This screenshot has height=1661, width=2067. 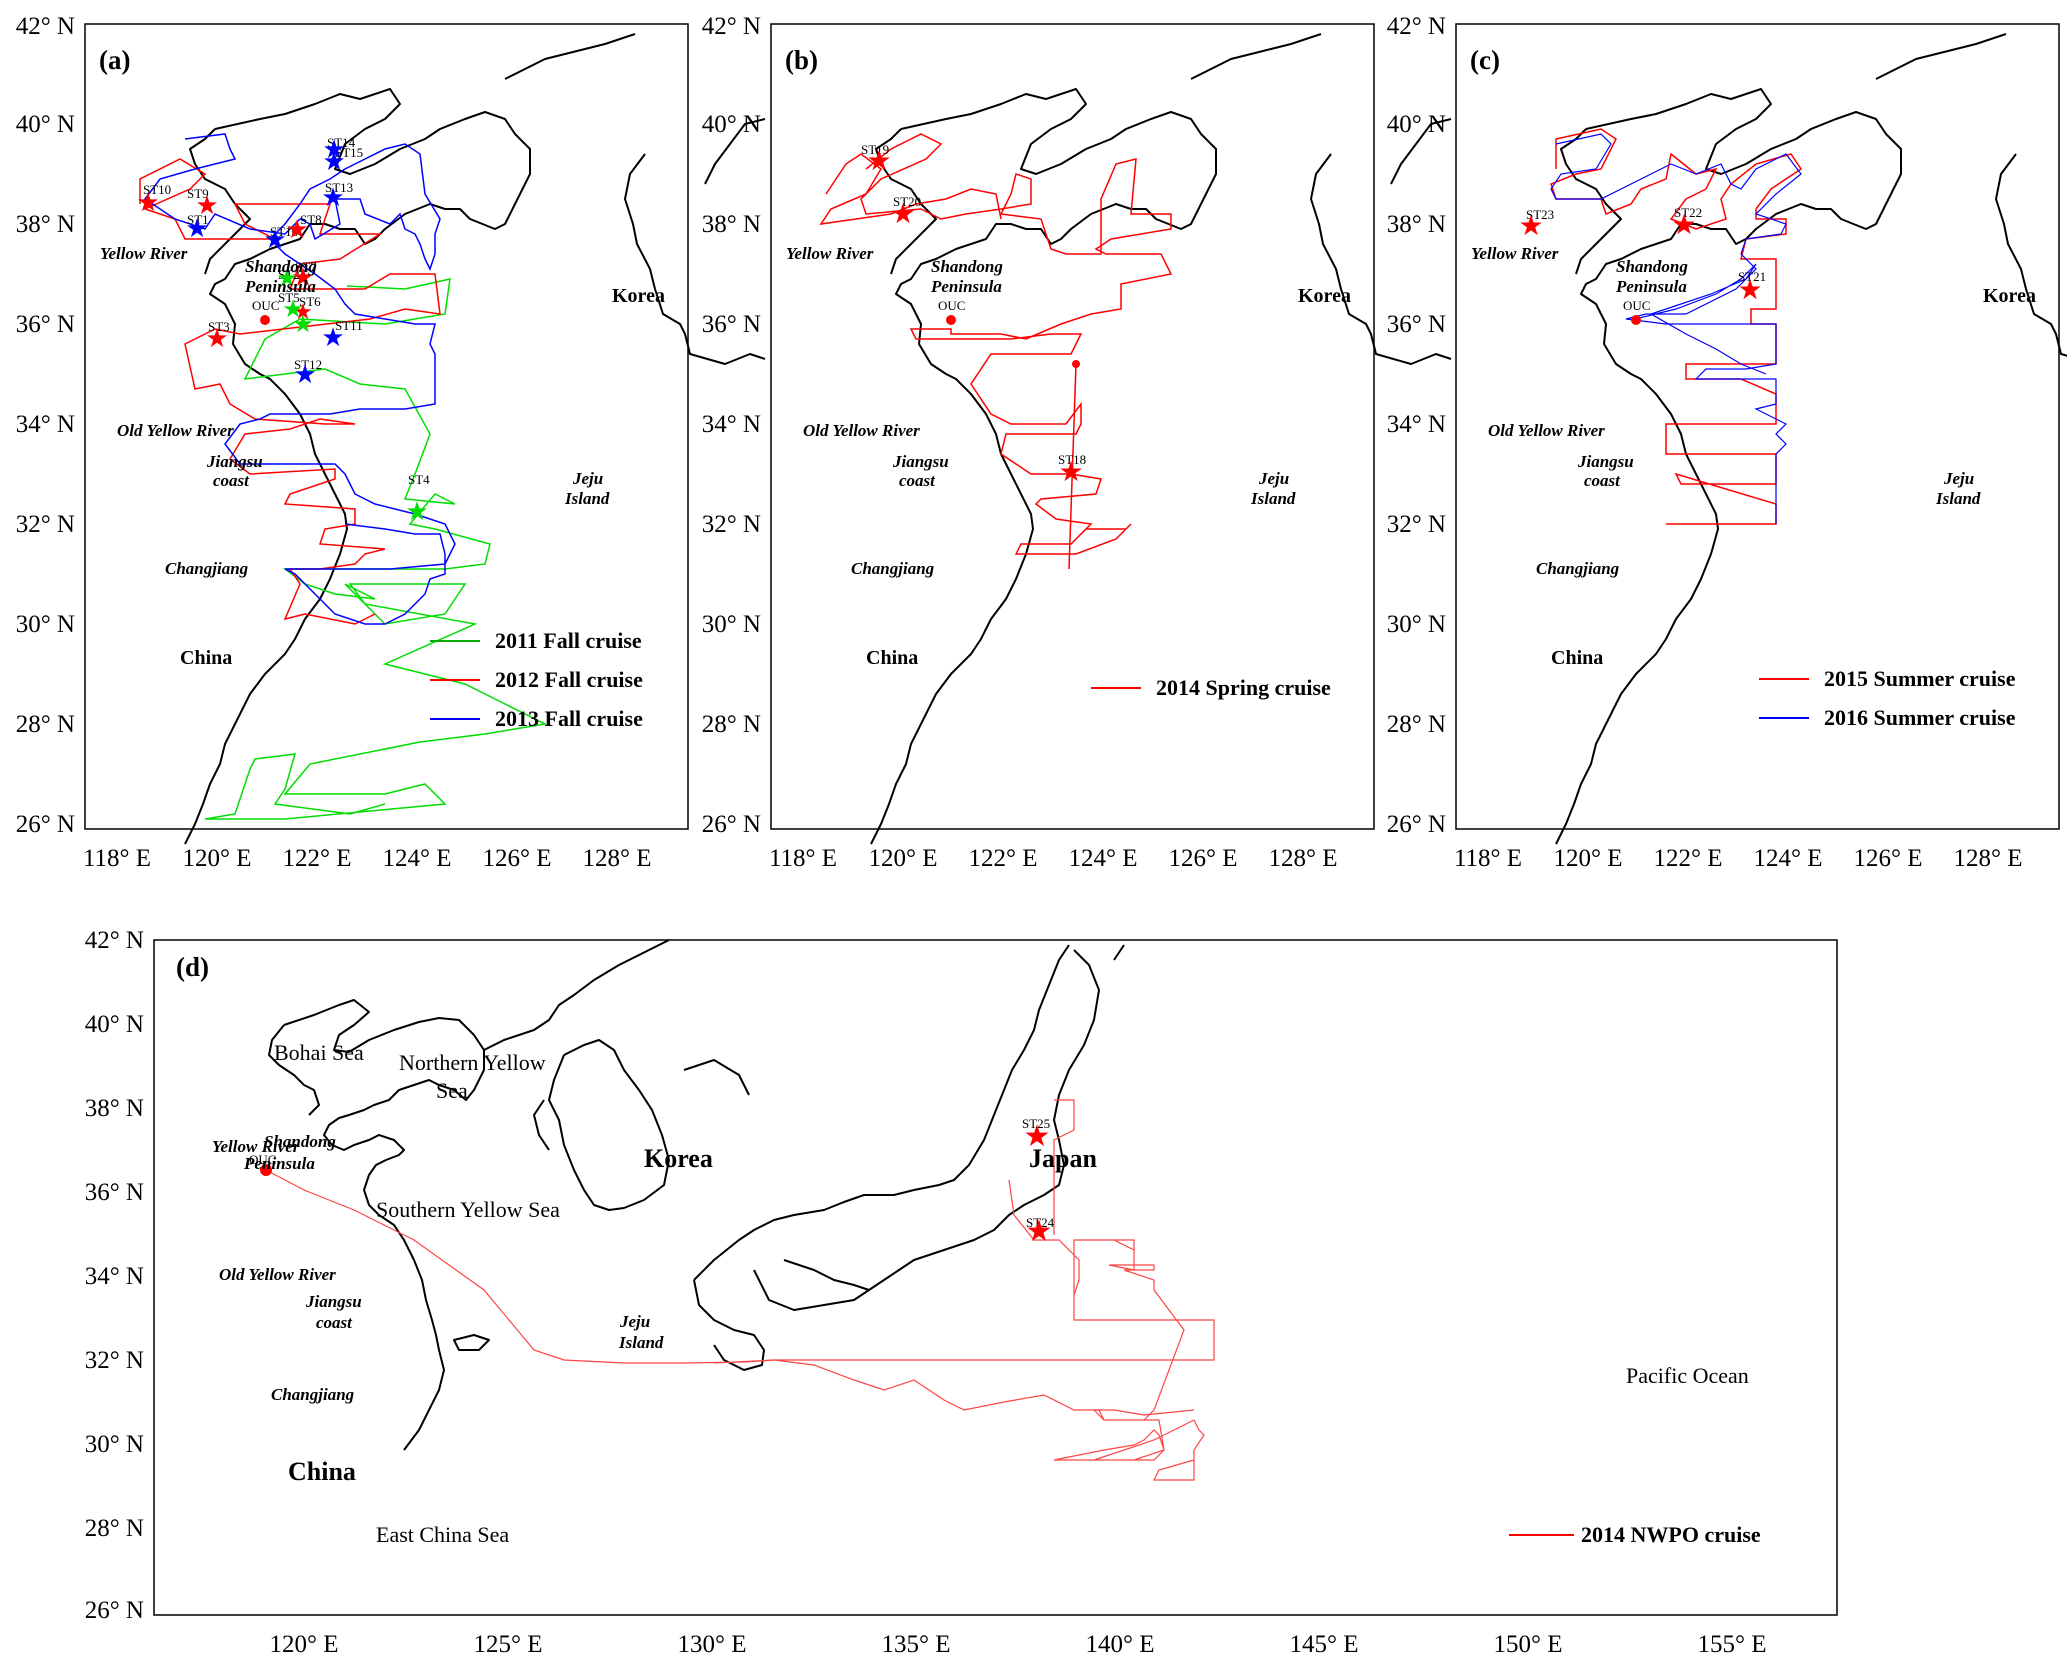 I want to click on station-label-st6: ST6, so click(x=310, y=301).